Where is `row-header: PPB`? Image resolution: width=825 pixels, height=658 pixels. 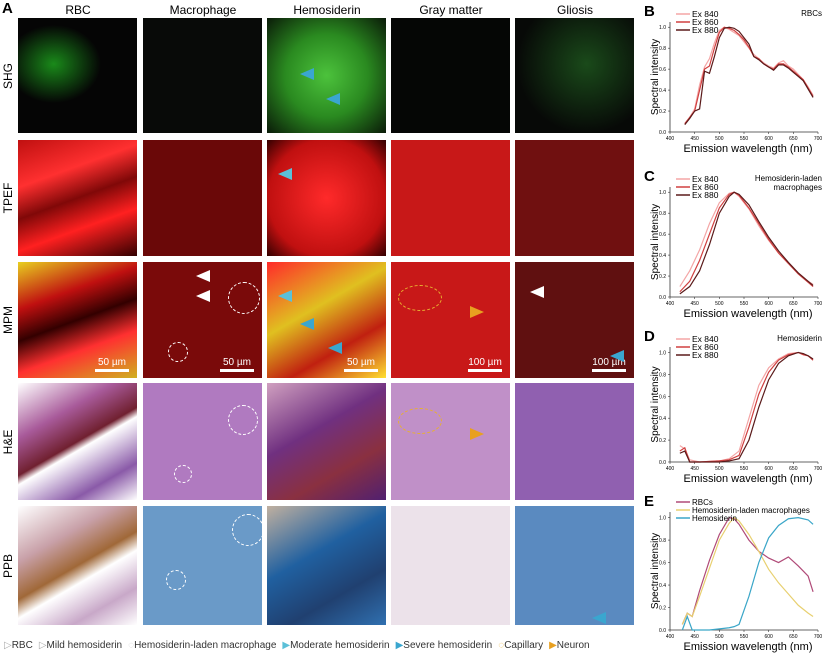 row-header: PPB is located at coordinates (8, 565).